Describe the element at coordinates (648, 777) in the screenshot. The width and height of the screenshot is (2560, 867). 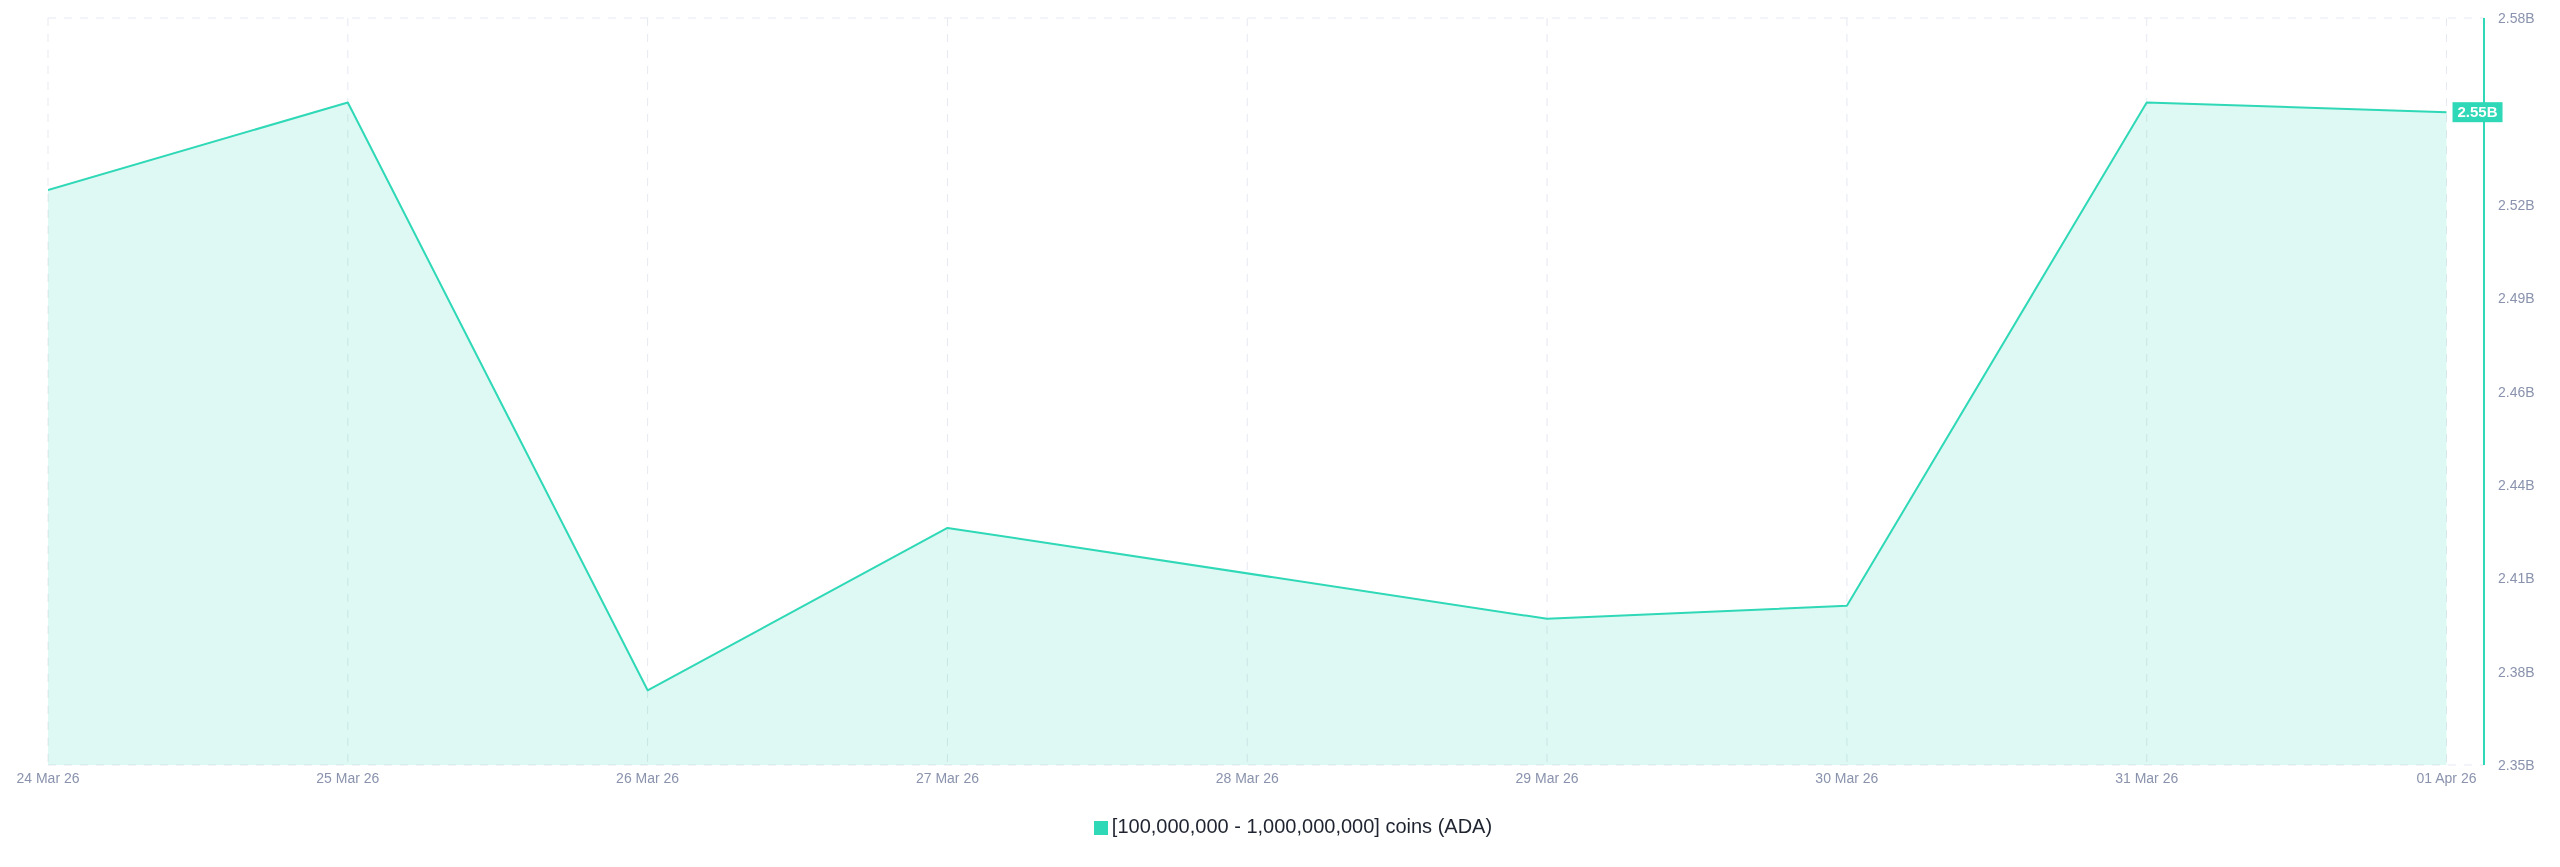
I see `x-tick-label: 26 Mar 26` at that location.